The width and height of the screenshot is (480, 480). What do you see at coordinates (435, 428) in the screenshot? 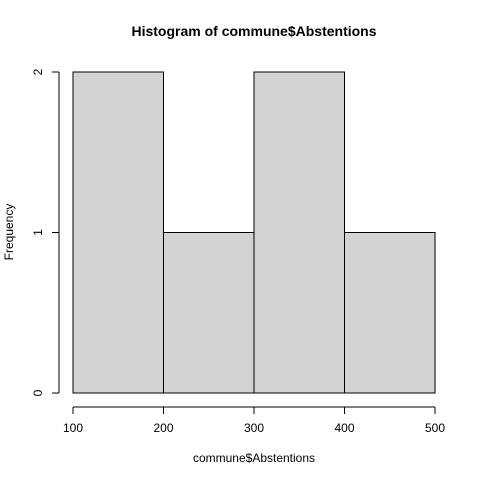
I see `x-tick-label-500: 500` at bounding box center [435, 428].